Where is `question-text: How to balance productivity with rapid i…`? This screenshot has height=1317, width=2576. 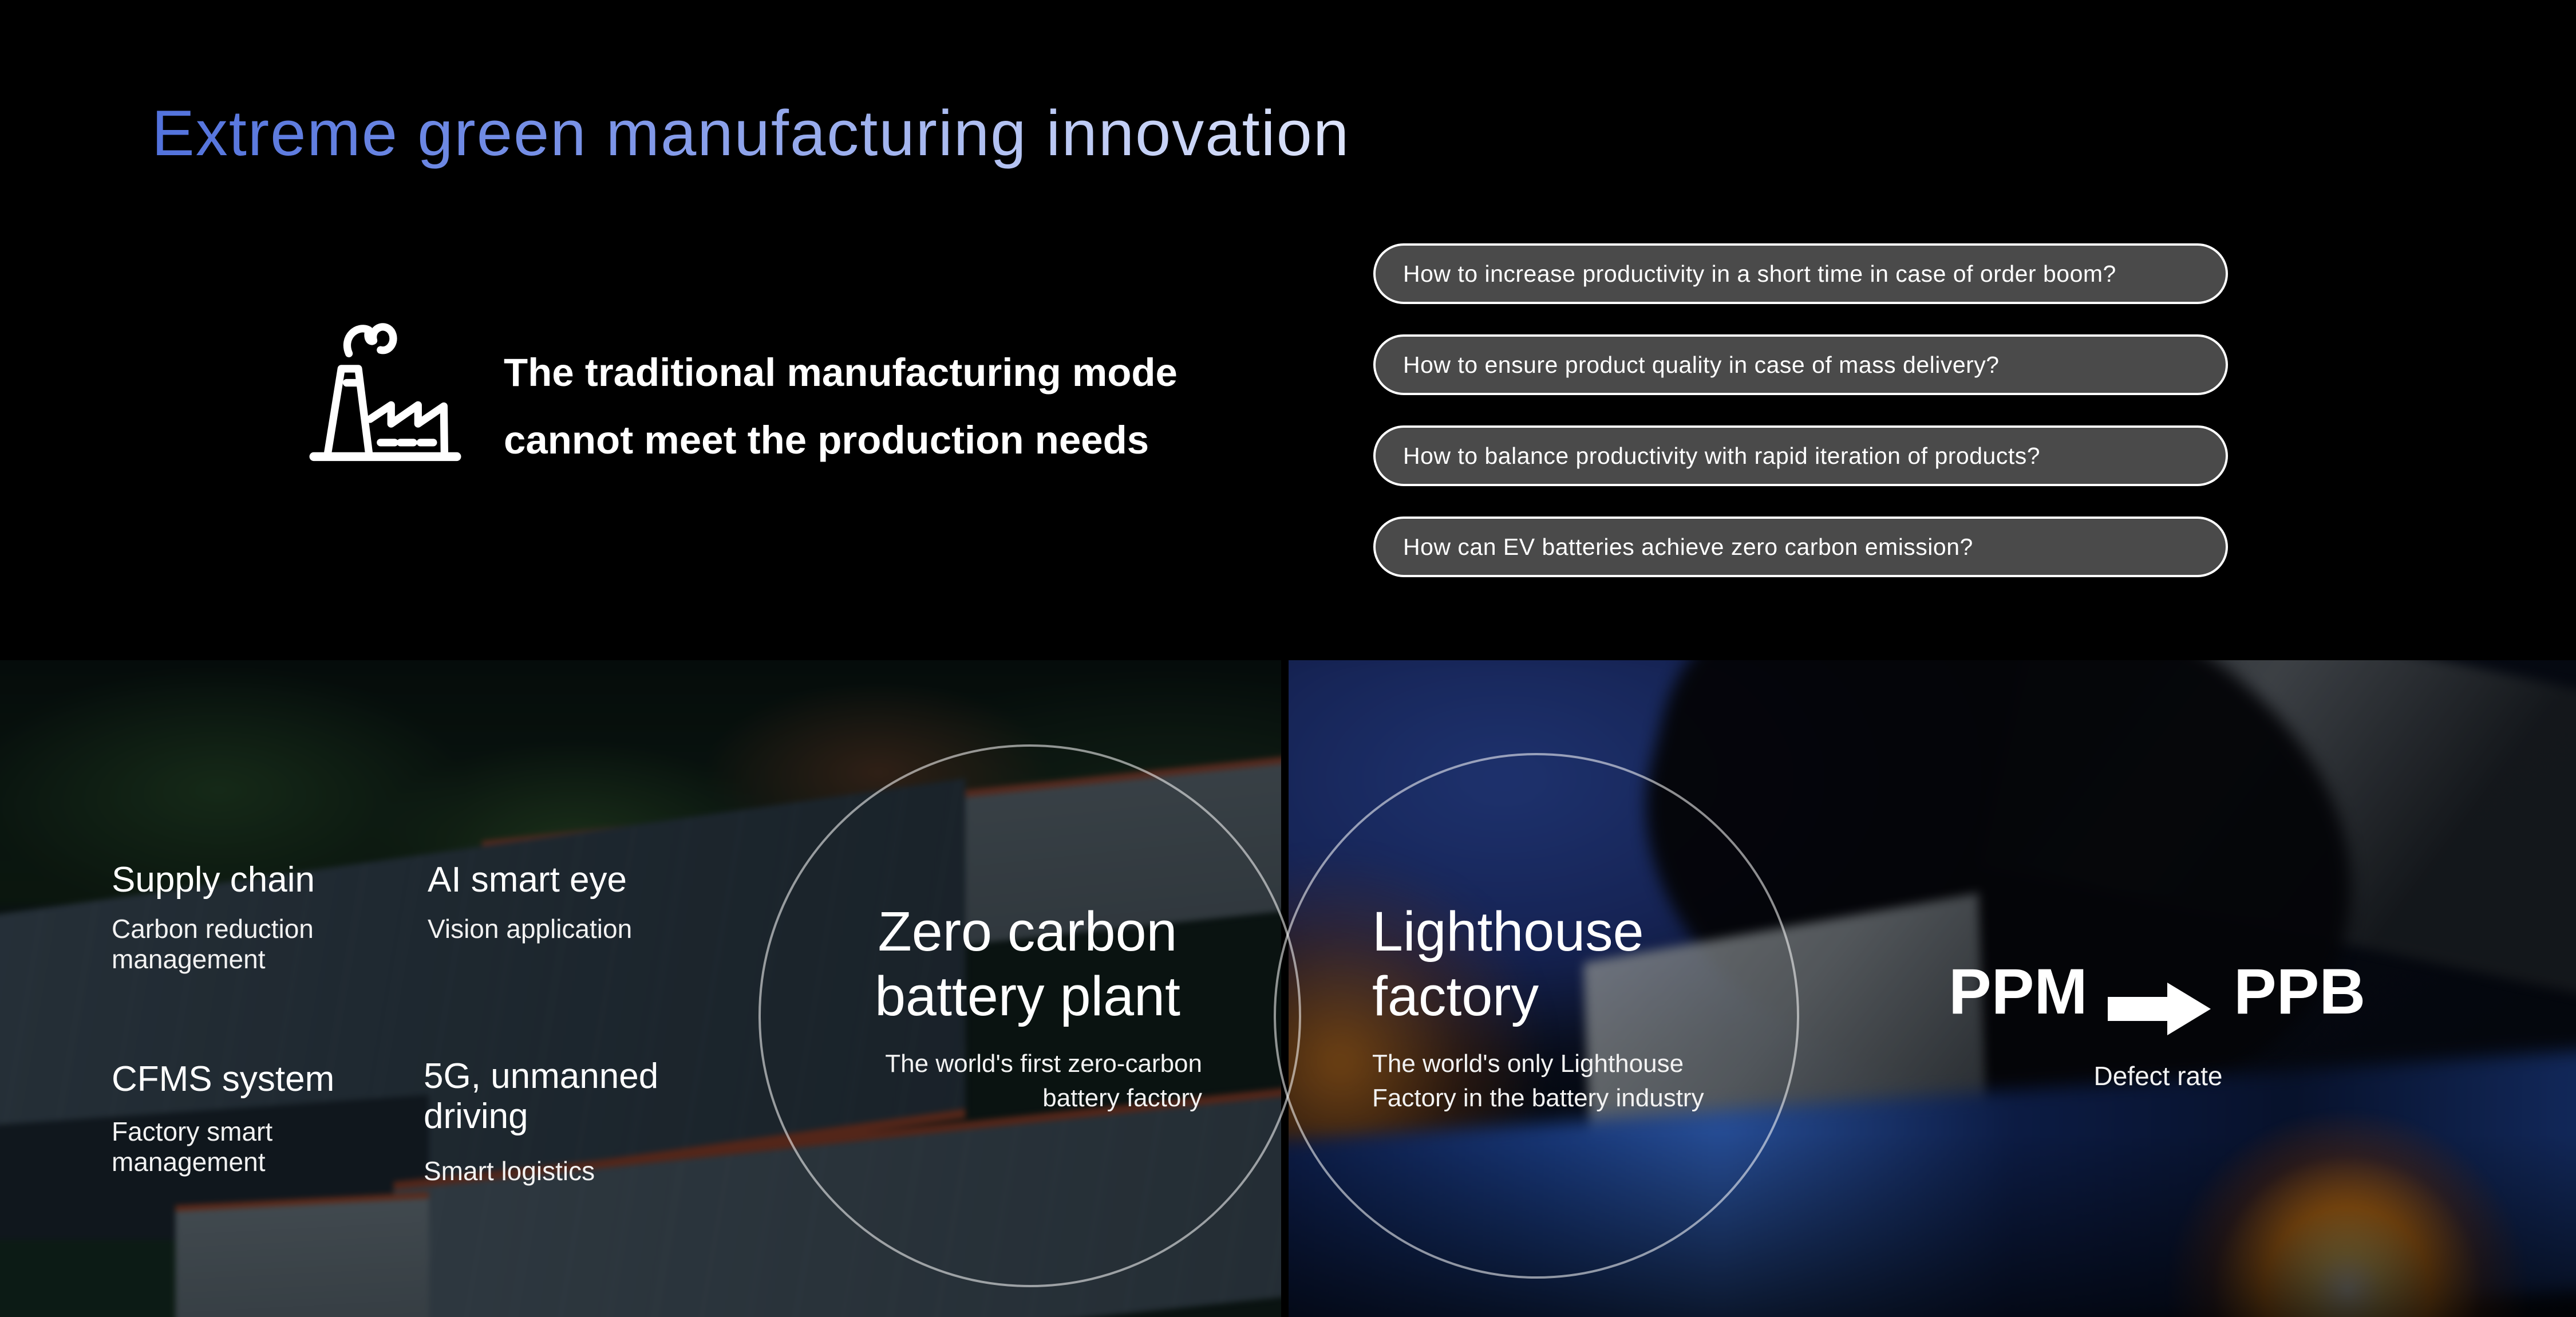
question-text: How to balance productivity with rapid i… is located at coordinates (1722, 455).